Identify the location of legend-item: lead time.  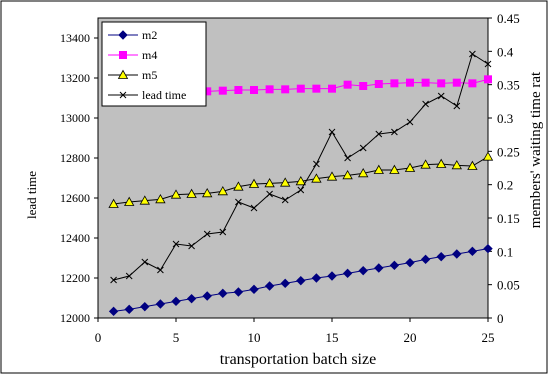
(147, 95).